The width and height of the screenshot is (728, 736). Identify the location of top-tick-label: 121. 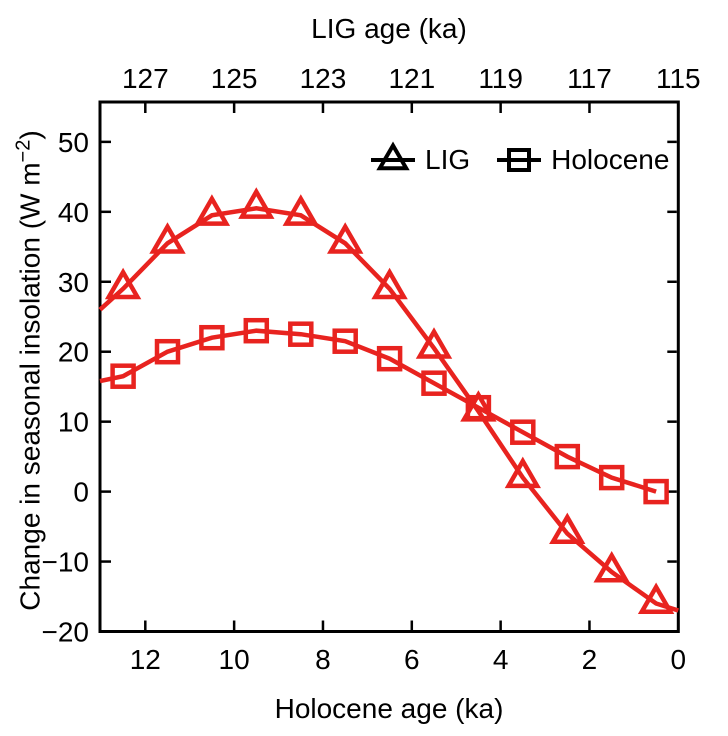
(411, 78).